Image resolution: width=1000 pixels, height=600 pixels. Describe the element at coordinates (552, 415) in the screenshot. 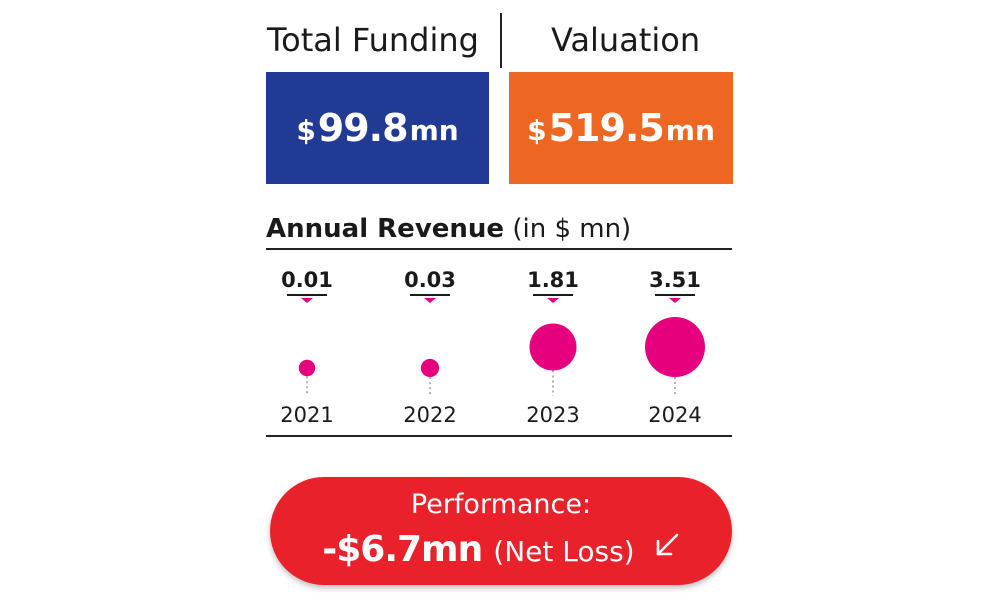

I see `year-label: 2023` at that location.